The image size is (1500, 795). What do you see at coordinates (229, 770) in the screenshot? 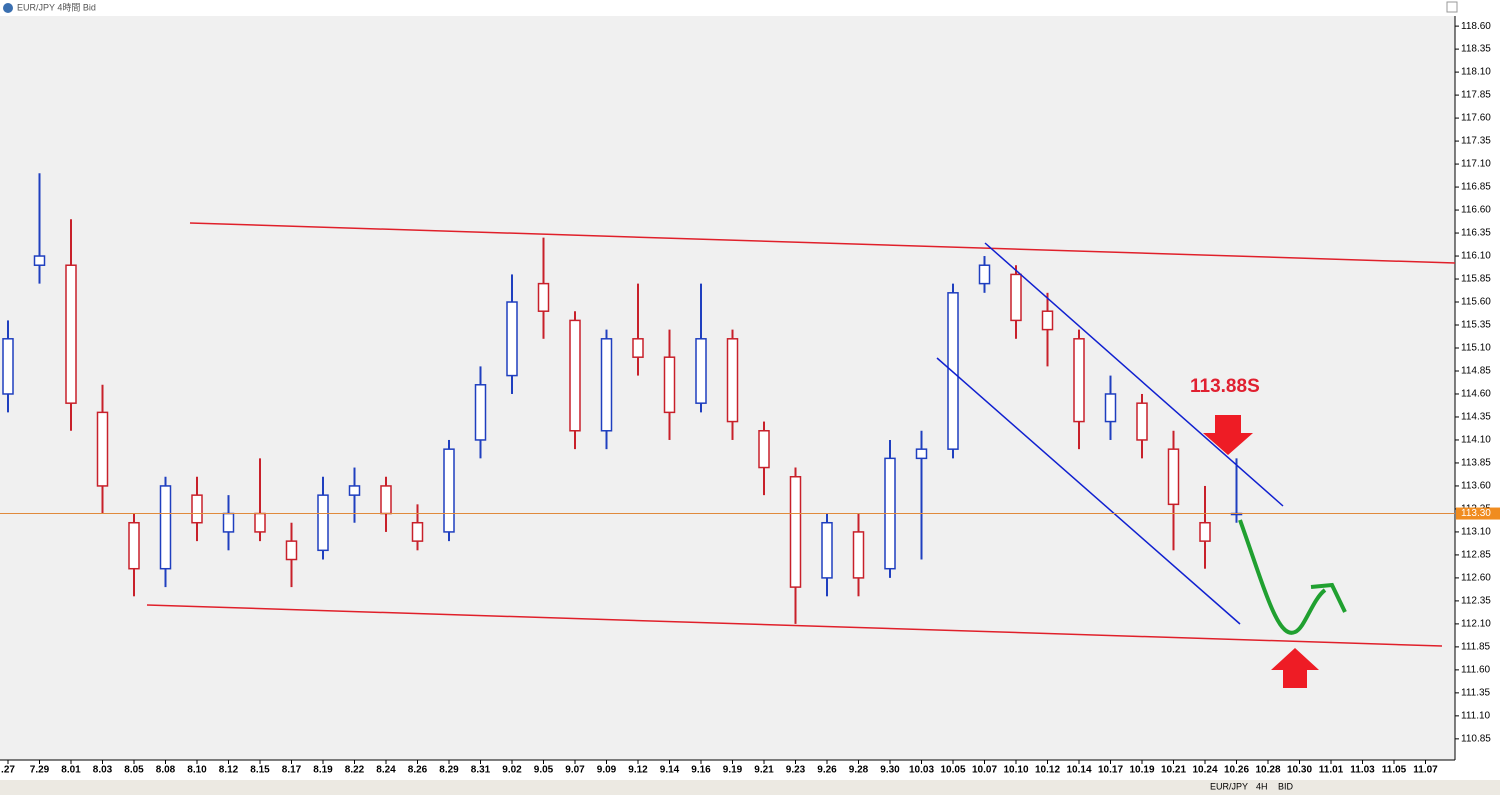
I see `x-tick-label: 8.12` at bounding box center [229, 770].